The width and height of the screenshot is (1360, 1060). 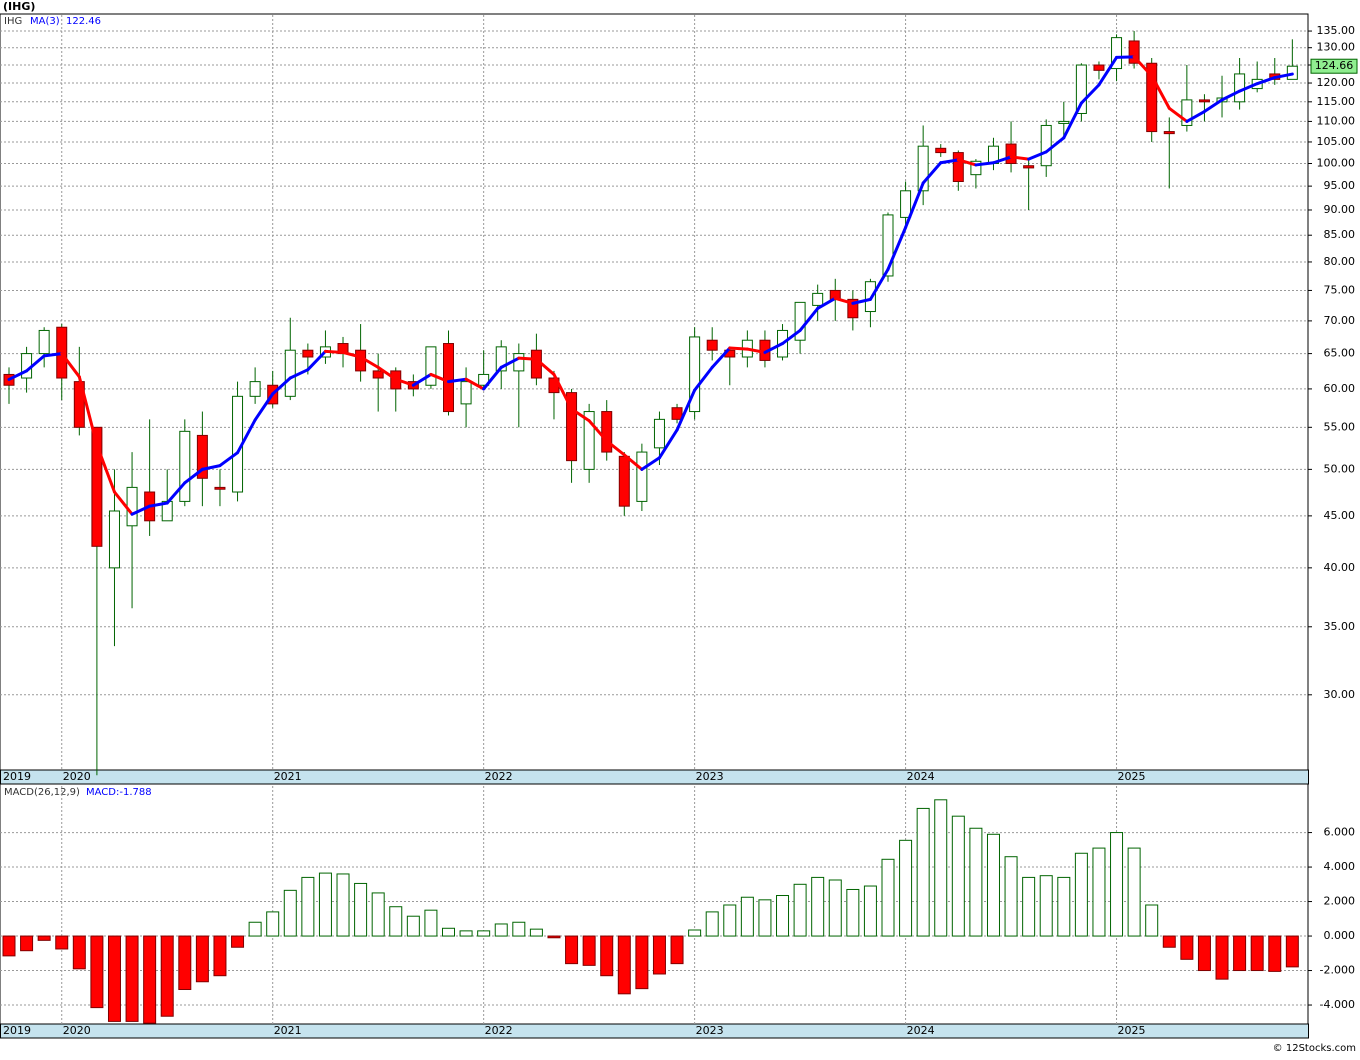 I want to click on chart-title: (IHG), so click(x=19, y=6).